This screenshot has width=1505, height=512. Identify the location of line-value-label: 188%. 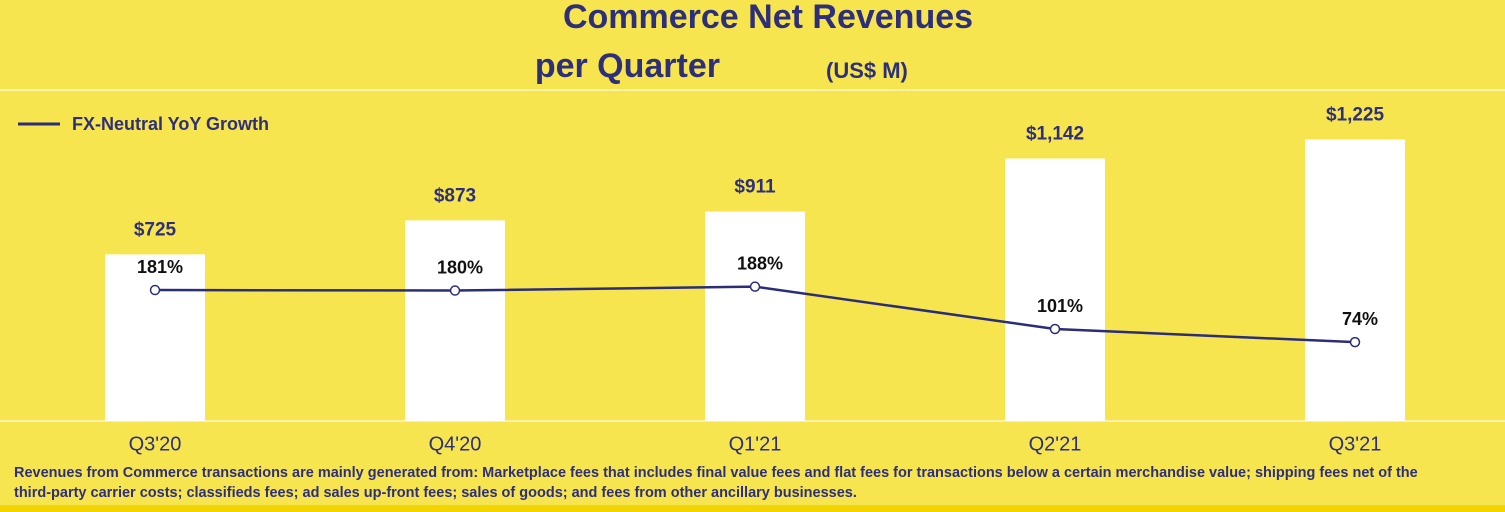
(760, 263).